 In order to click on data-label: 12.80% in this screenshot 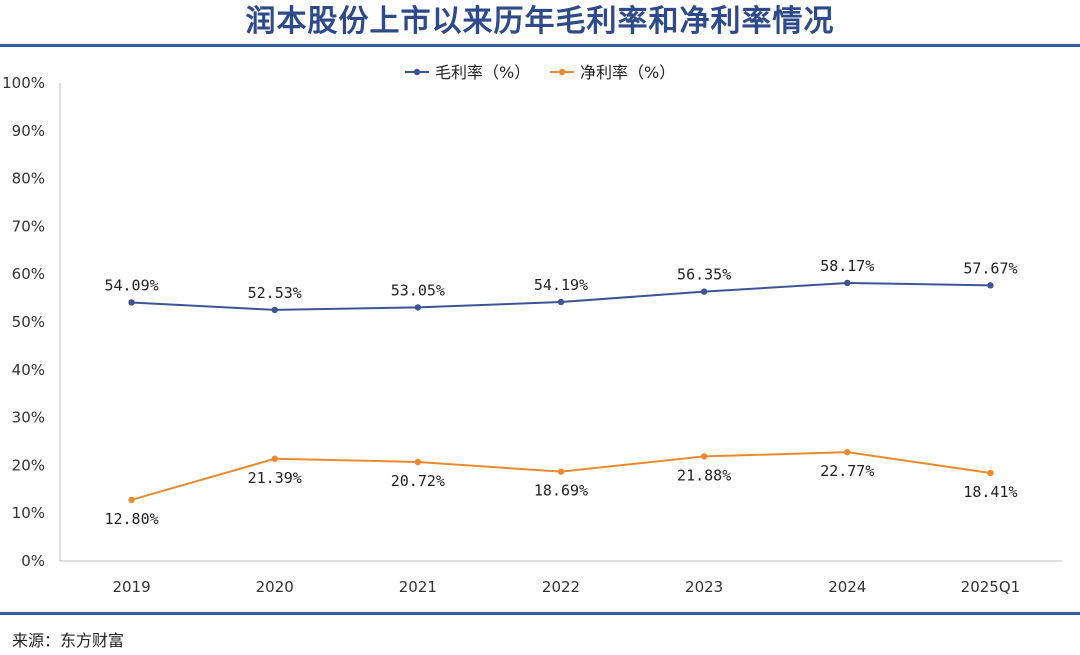, I will do `click(131, 519)`.